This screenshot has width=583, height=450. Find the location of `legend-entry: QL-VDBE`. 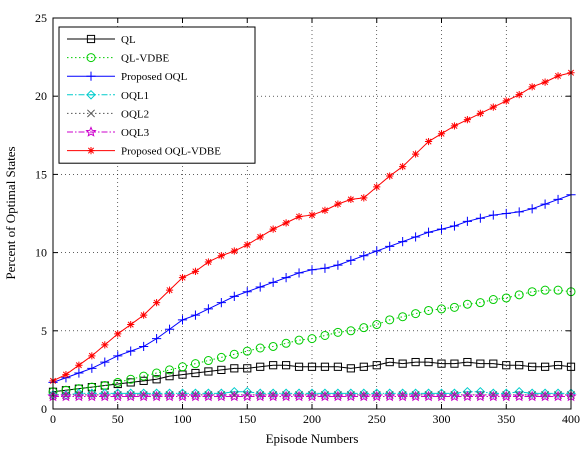

legend-entry: QL-VDBE is located at coordinates (118, 59).